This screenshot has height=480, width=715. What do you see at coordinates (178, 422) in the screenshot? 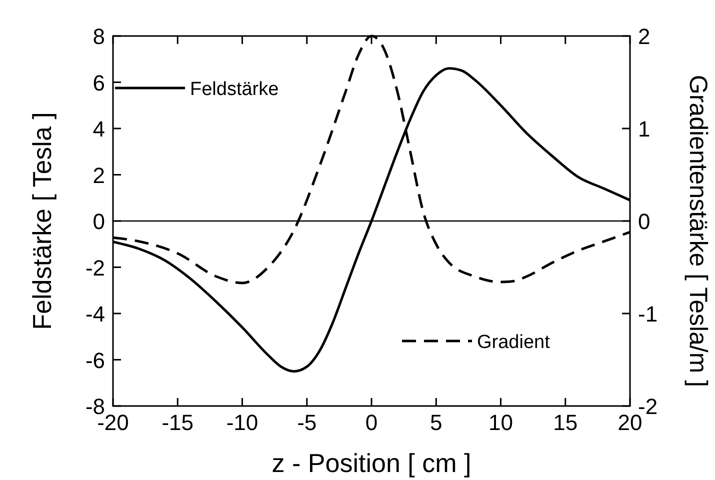
I see `x-tick-label: -15` at bounding box center [178, 422].